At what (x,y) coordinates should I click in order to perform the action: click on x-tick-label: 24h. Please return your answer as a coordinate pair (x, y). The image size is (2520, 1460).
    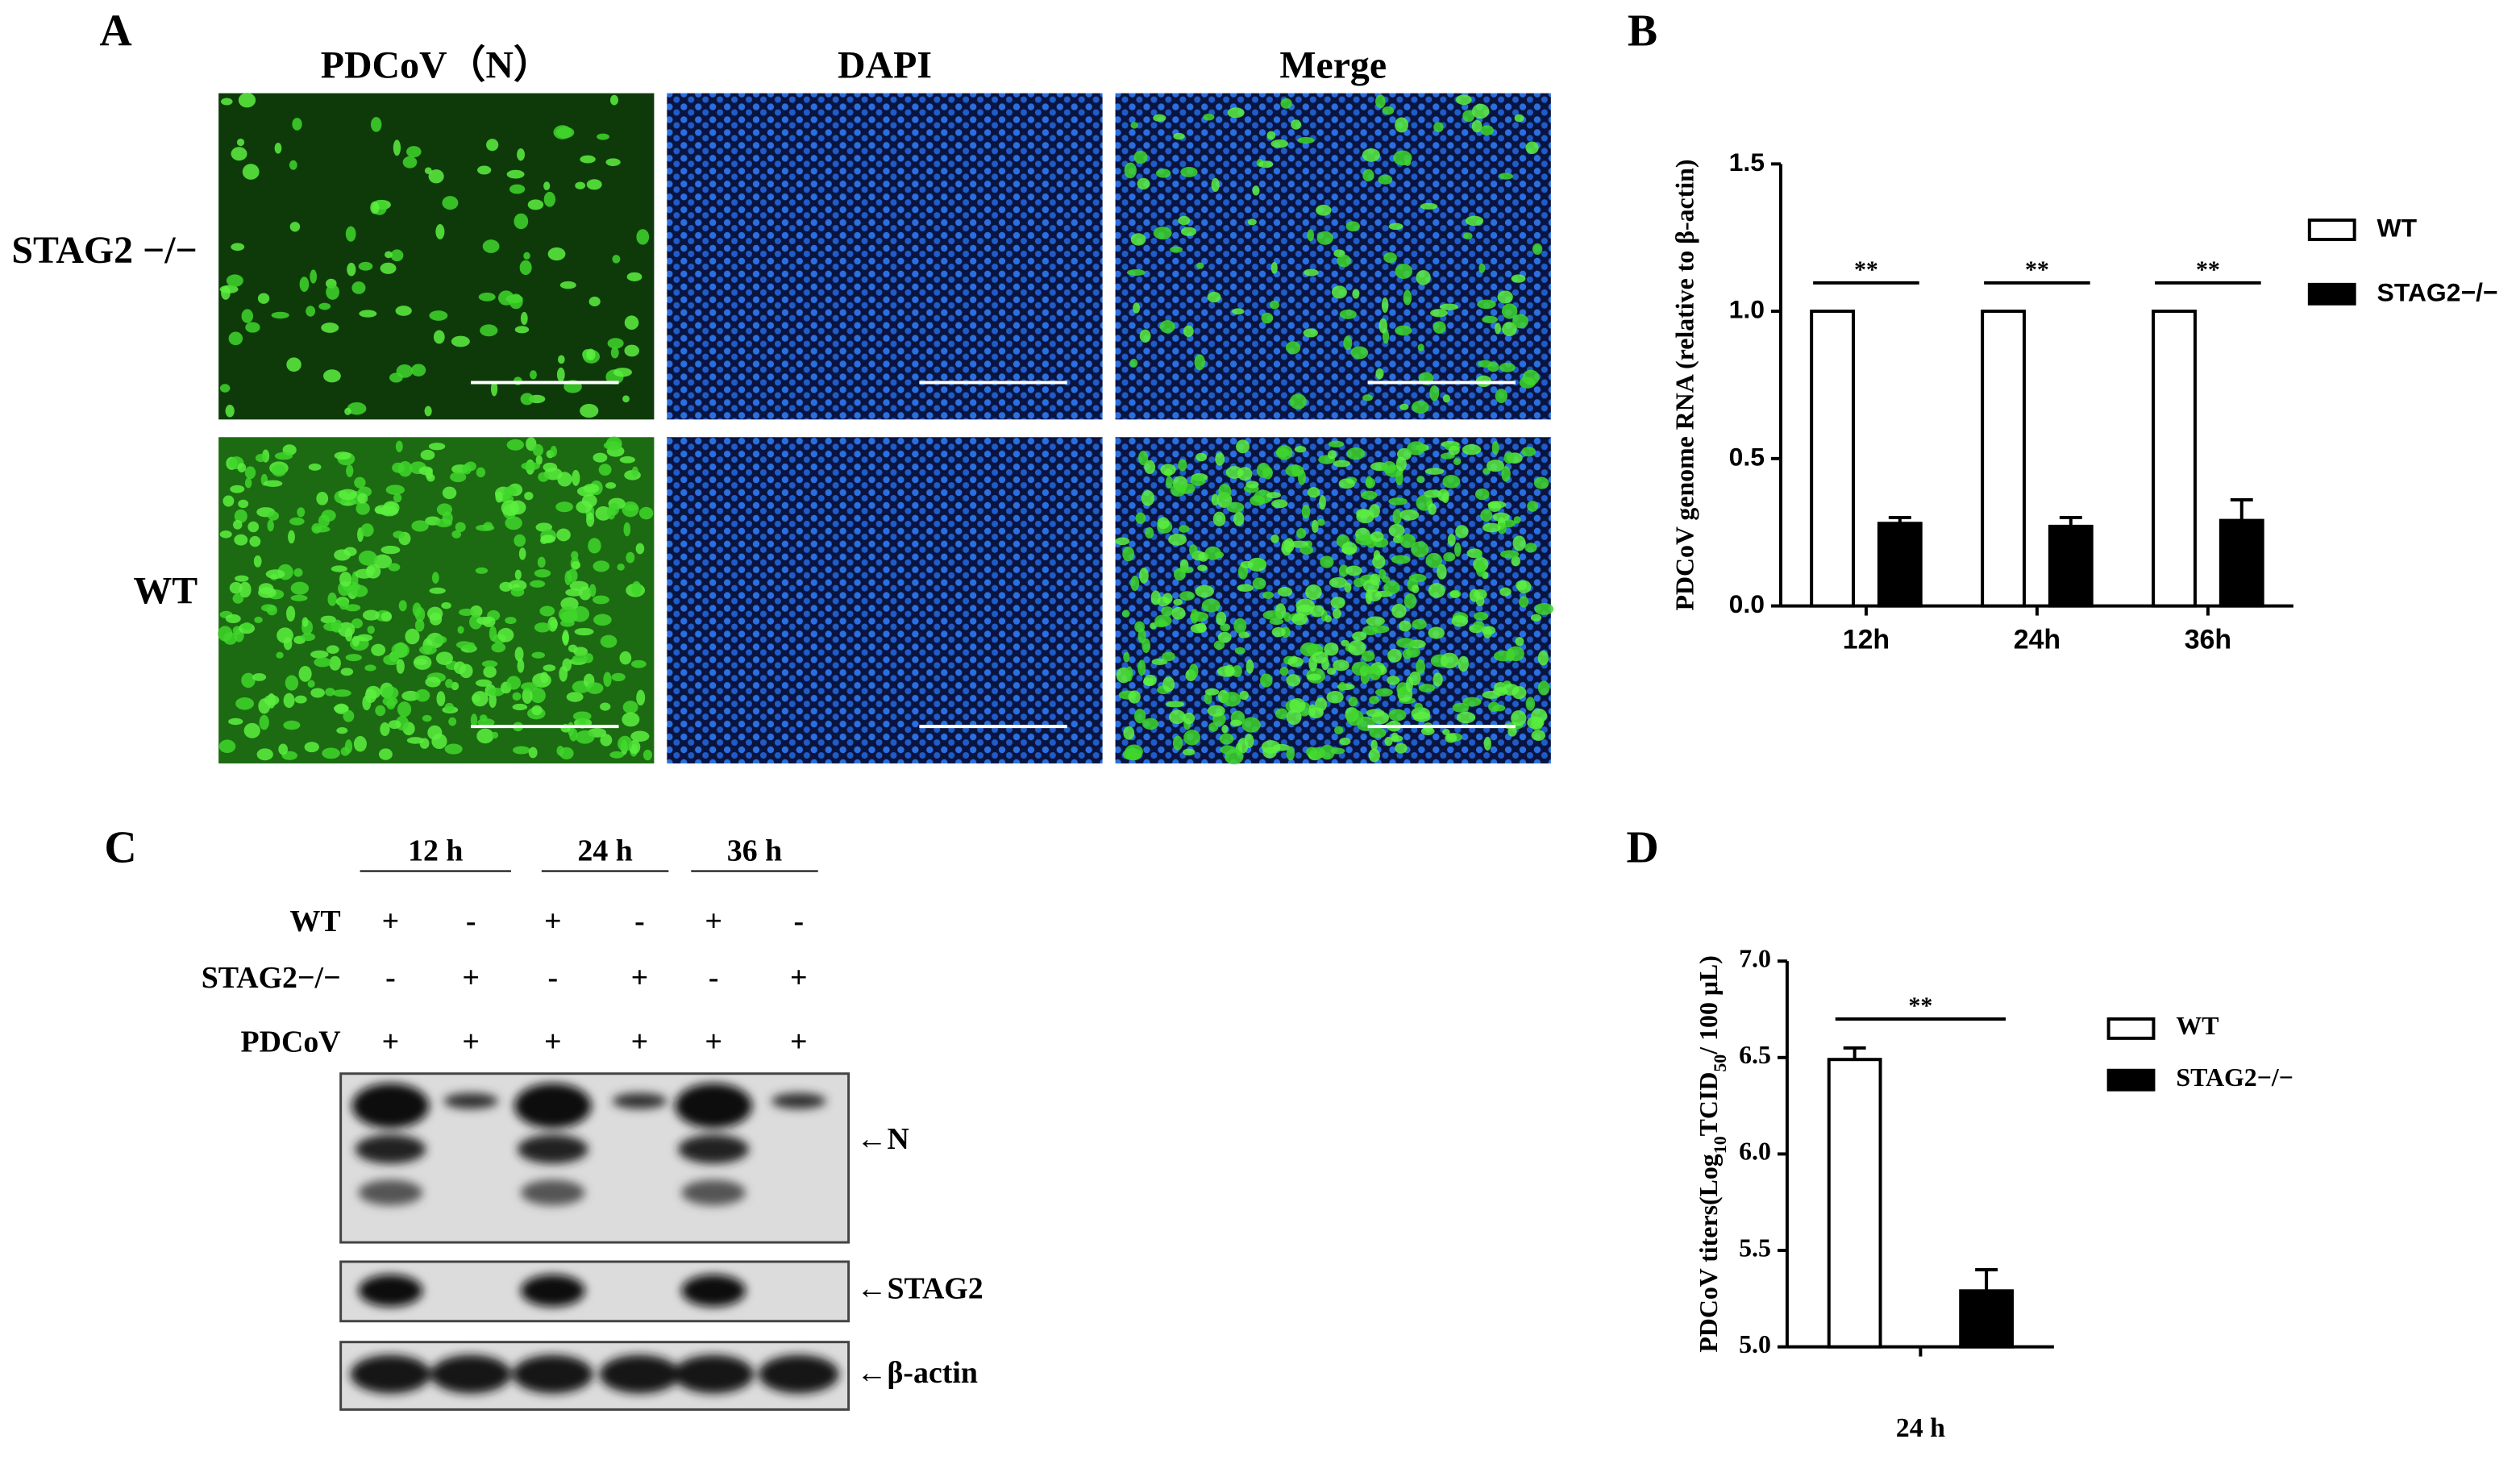
    Looking at the image, I should click on (2037, 640).